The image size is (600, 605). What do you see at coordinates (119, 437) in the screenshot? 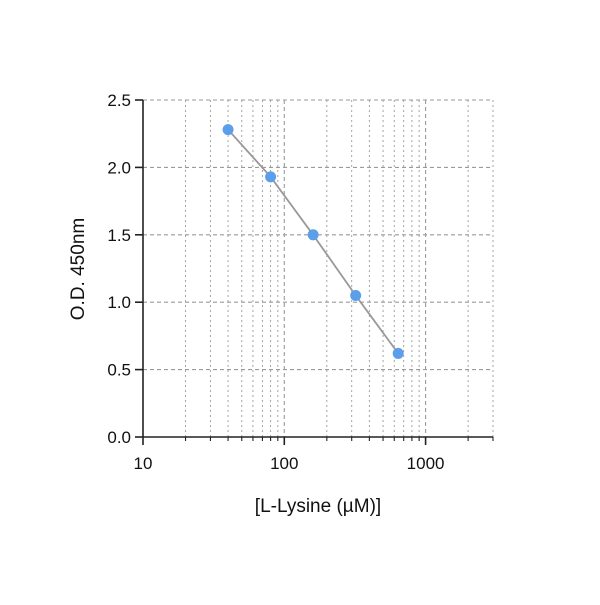
I see `y-tick-label: 0.0` at bounding box center [119, 437].